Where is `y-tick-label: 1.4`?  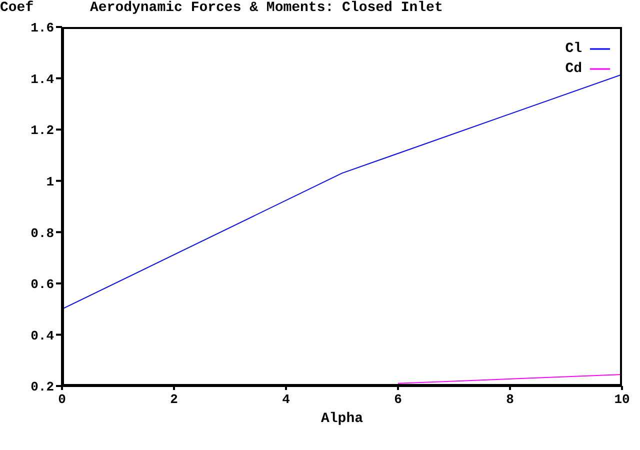
y-tick-label: 1.4 is located at coordinates (42, 79).